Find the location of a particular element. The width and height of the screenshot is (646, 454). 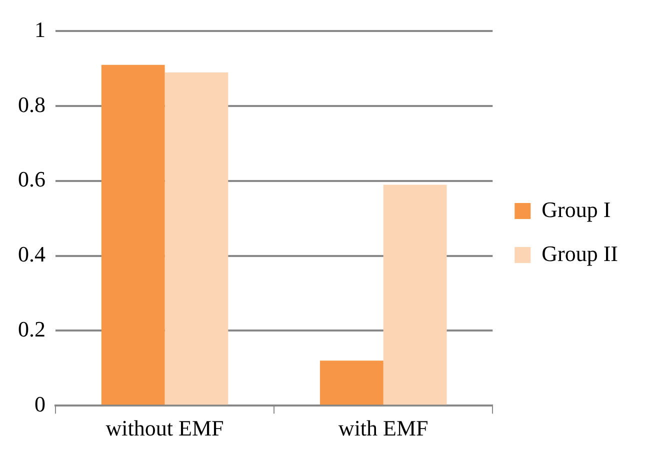

y-tick-label: 1 is located at coordinates (40, 29).